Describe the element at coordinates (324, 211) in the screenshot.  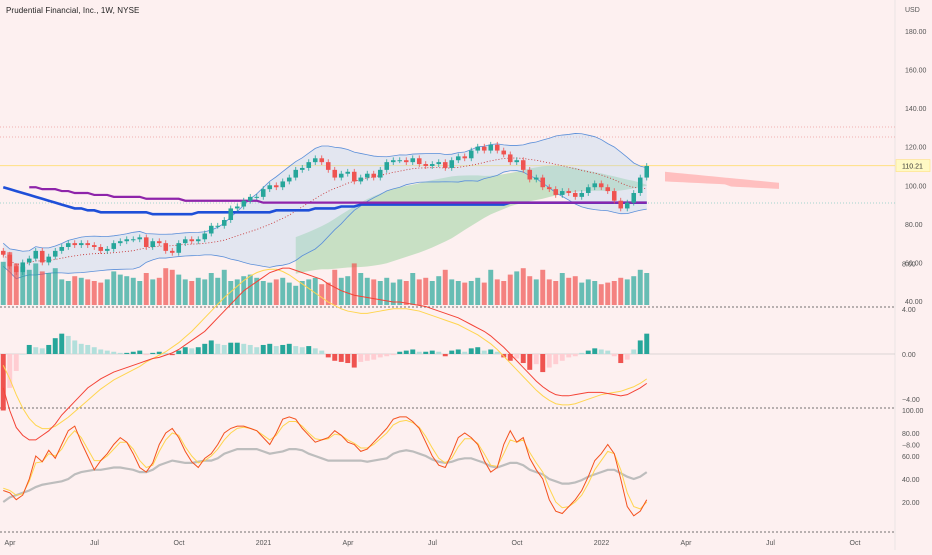
I see `bollinger-basis` at that location.